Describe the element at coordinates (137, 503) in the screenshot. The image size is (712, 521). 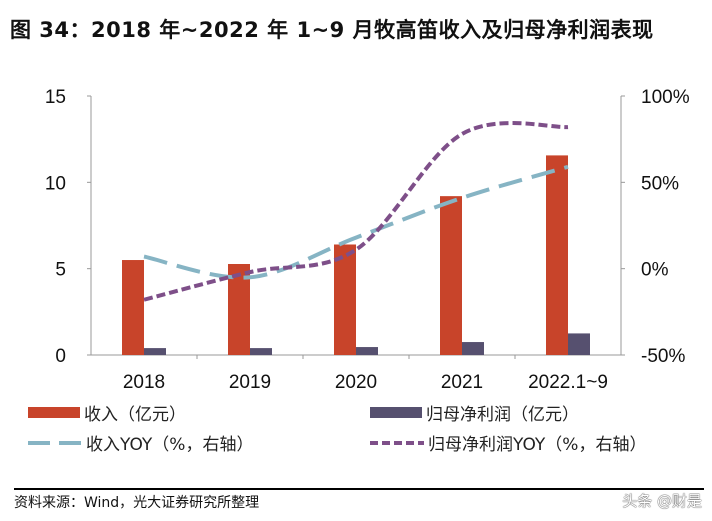
I see `source-note: 资料来源：Wind，光大证券研究所整理` at that location.